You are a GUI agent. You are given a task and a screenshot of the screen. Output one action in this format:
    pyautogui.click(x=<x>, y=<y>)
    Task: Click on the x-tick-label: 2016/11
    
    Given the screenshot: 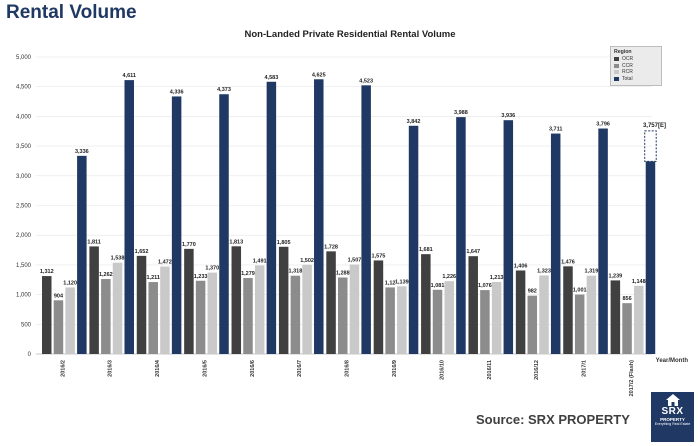 What is the action you would take?
    pyautogui.click(x=490, y=370)
    